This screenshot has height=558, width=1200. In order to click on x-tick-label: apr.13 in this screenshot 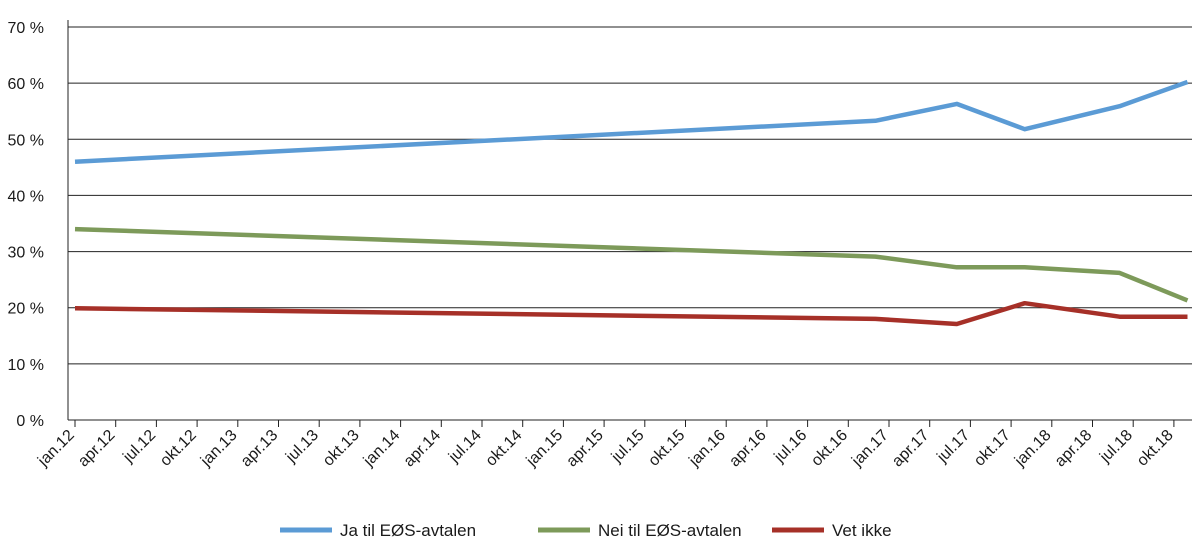, I will do `click(260, 449)`.